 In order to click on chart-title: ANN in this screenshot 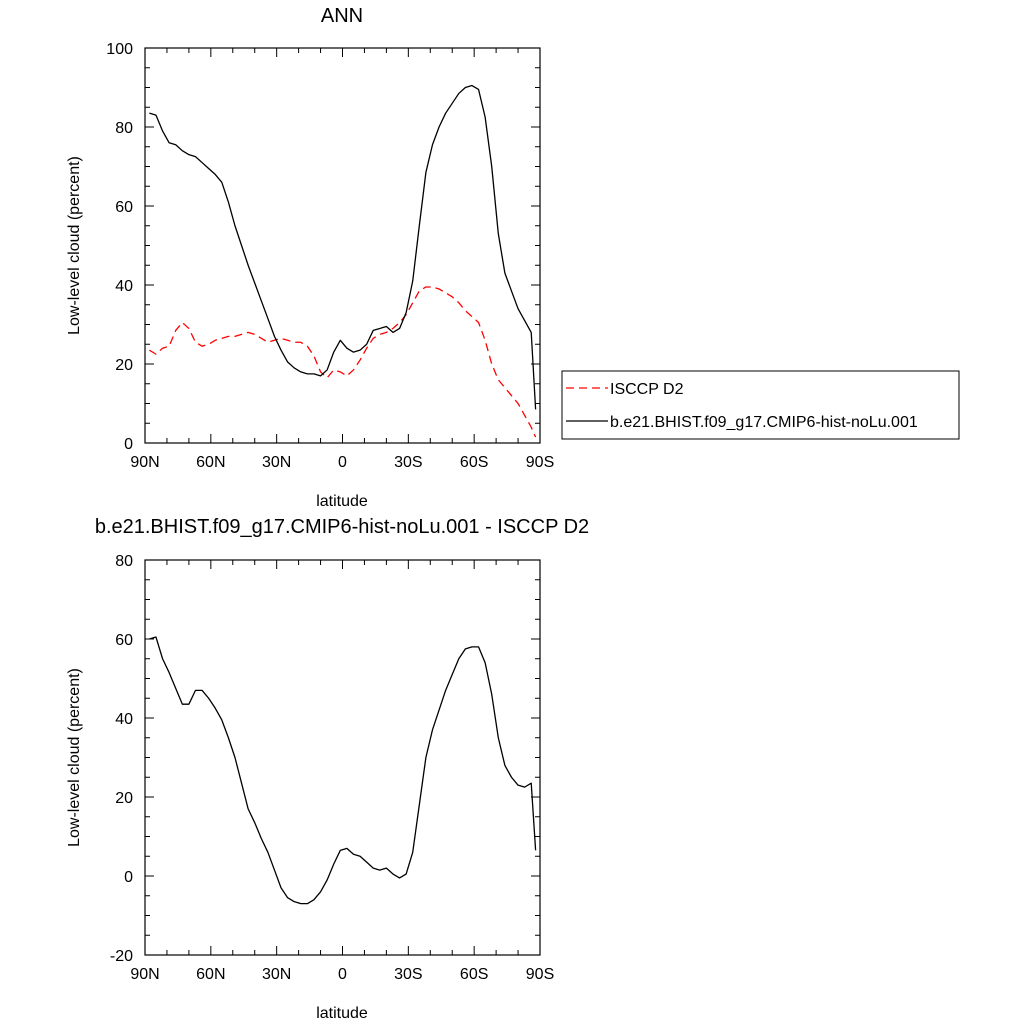, I will do `click(342, 16)`.